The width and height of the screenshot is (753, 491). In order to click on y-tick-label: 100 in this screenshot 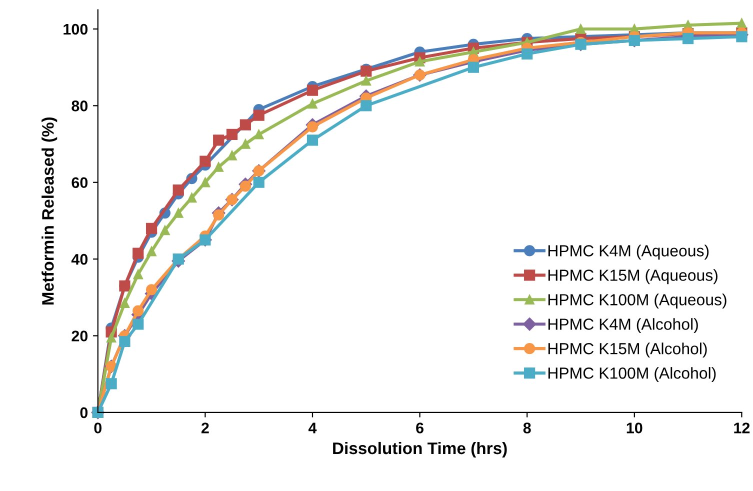, I will do `click(76, 29)`.